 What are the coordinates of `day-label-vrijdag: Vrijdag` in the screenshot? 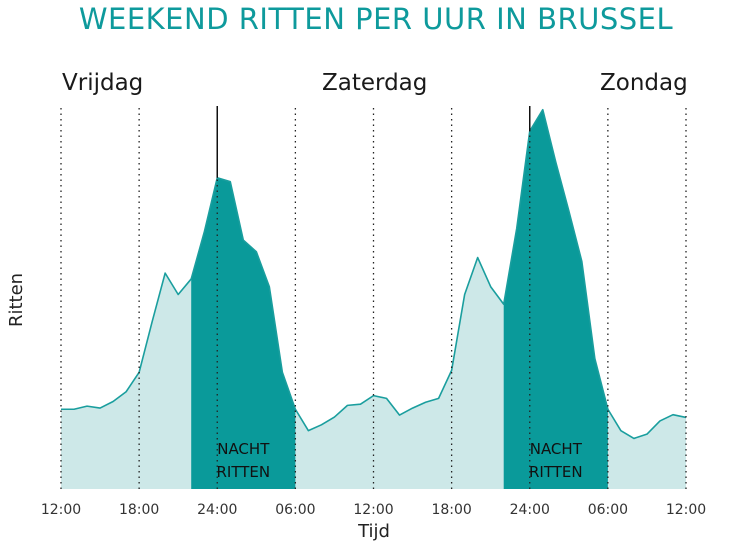 It's located at (103, 83).